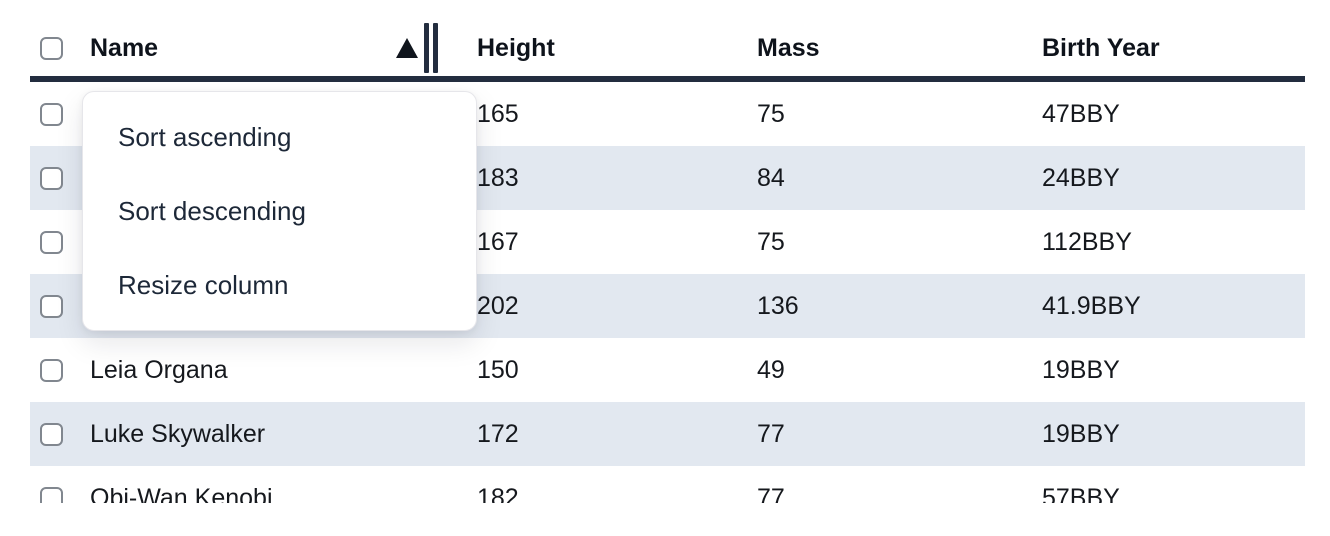 Image resolution: width=1330 pixels, height=536 pixels. Describe the element at coordinates (667, 51) in the screenshot. I see `table-header-row: Name Height Mass Birth Year` at that location.